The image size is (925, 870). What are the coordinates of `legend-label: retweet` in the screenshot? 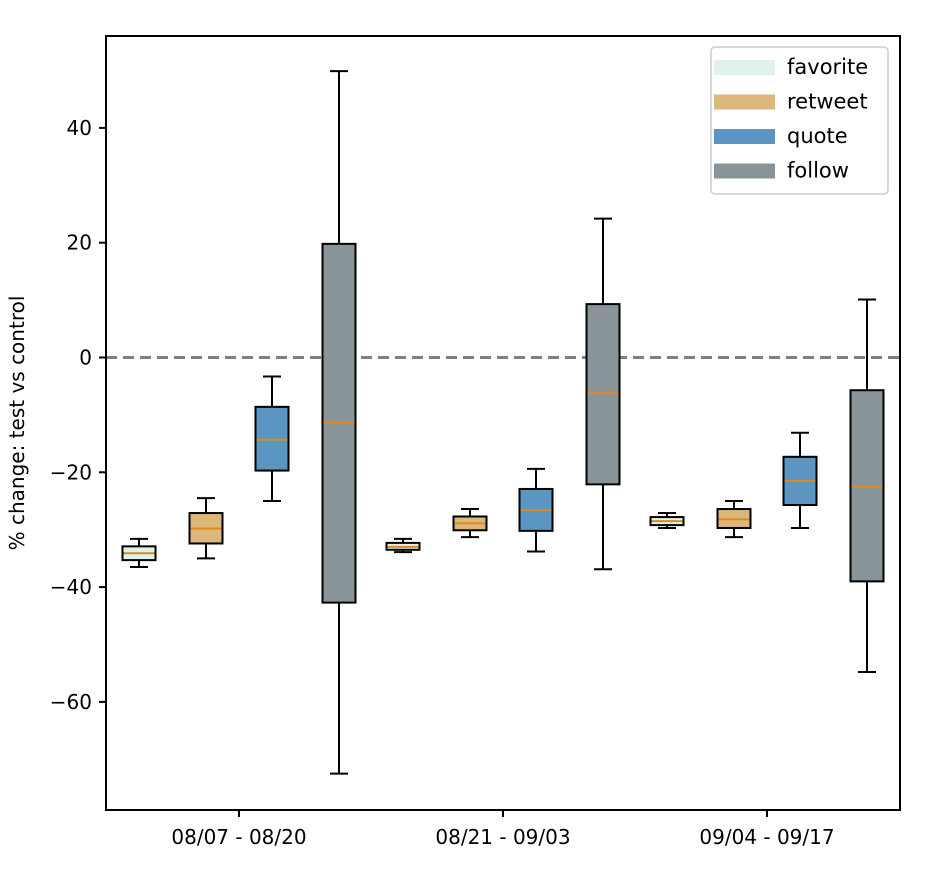 It's located at (827, 102).